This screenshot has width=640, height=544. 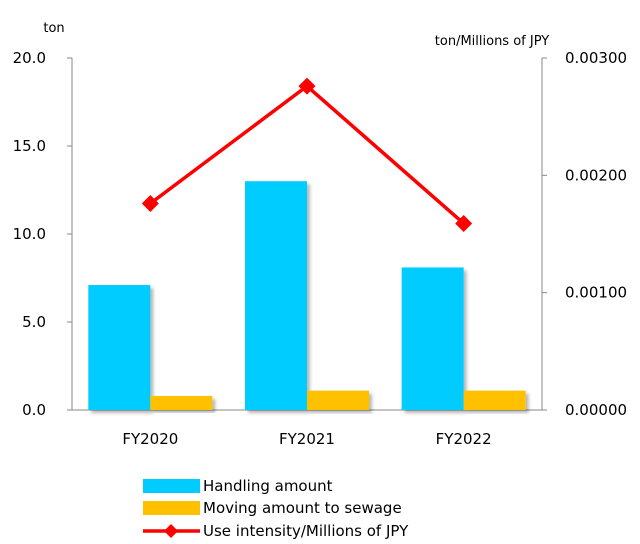 I want to click on legend-label: Use intensity/Millions of JPY, so click(x=306, y=531).